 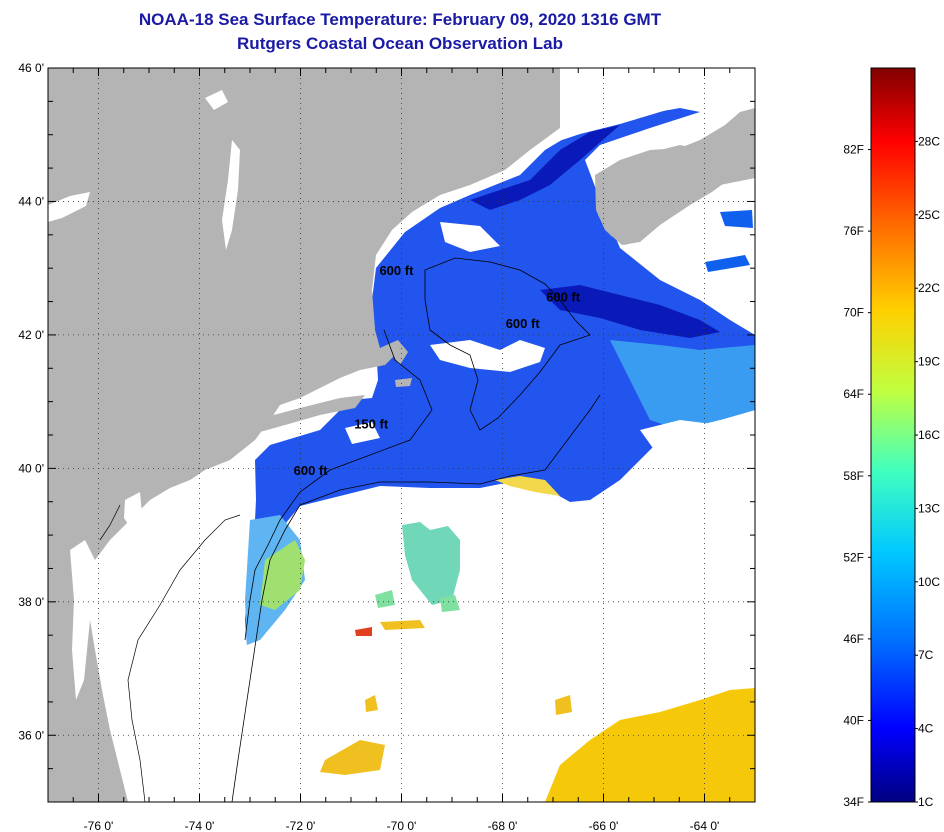 I want to click on lon-tick-label: -70 0', so click(x=402, y=825).